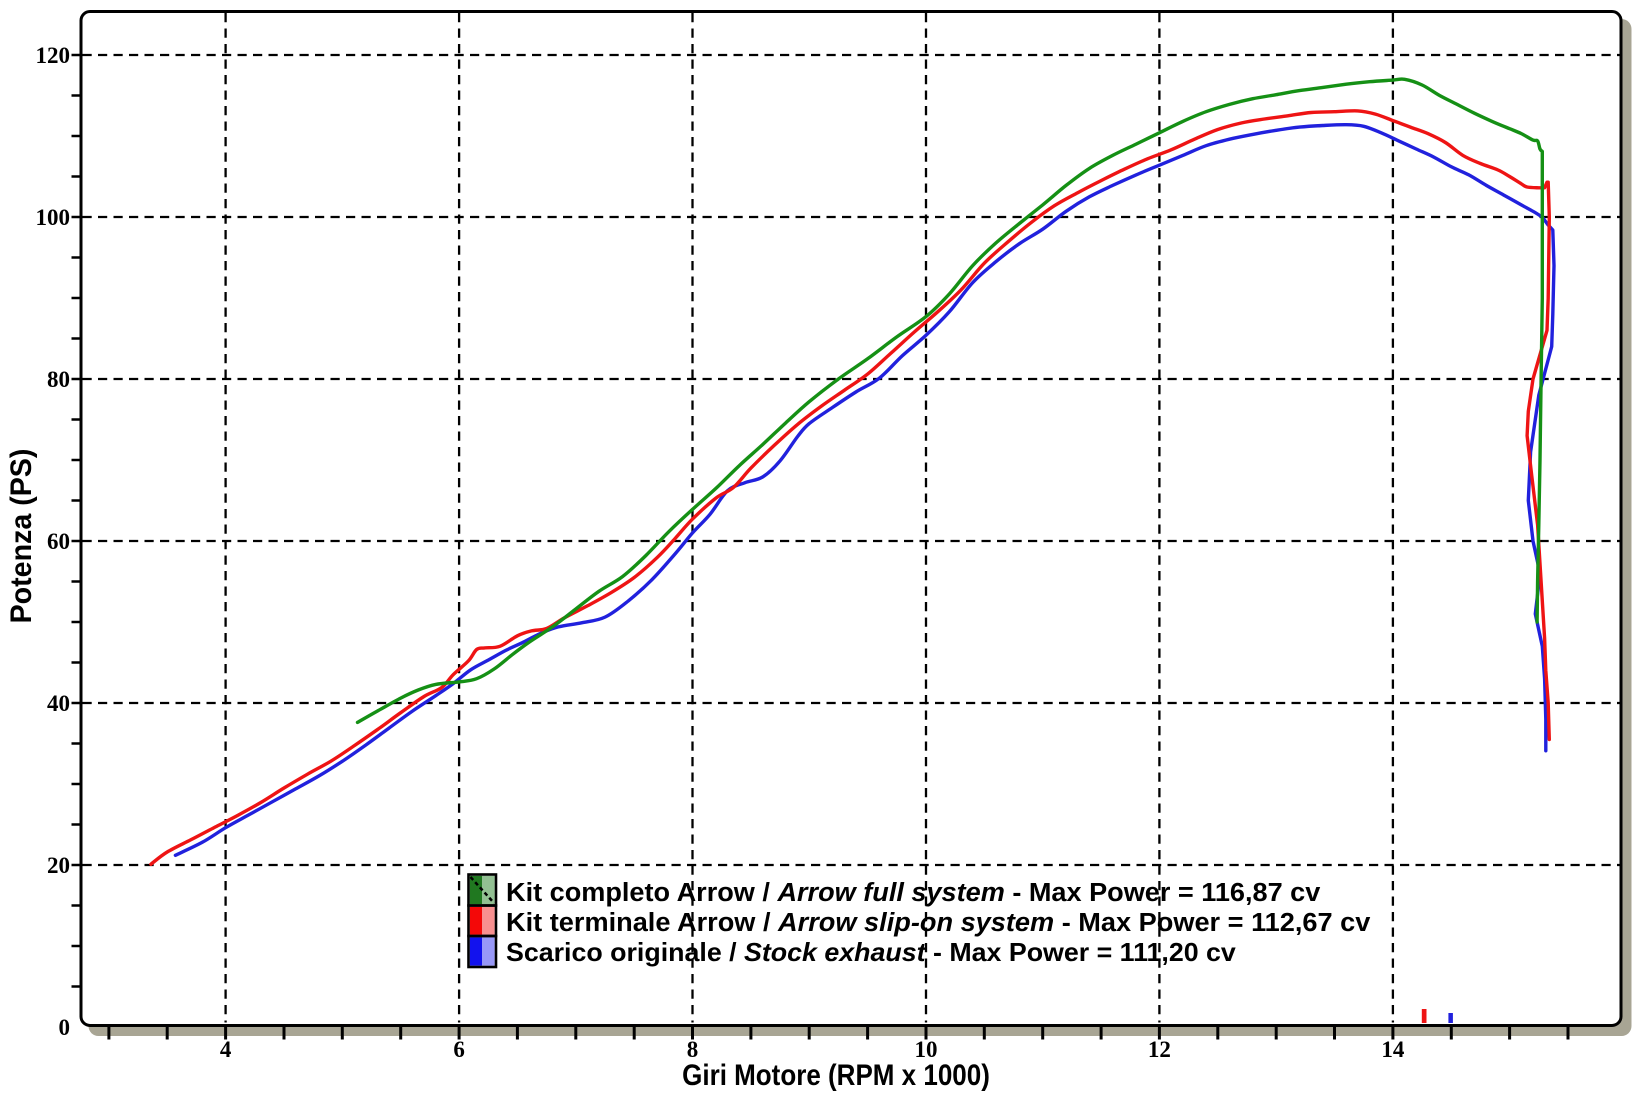 The width and height of the screenshot is (1641, 1102). I want to click on svg-text: 14, so click(1393, 1049).